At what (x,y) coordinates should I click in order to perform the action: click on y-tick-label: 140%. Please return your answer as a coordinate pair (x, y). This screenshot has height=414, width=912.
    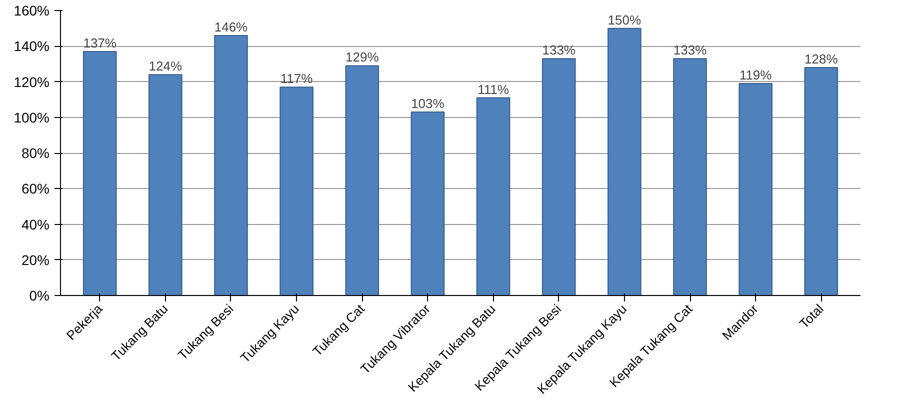
    Looking at the image, I should click on (32, 46).